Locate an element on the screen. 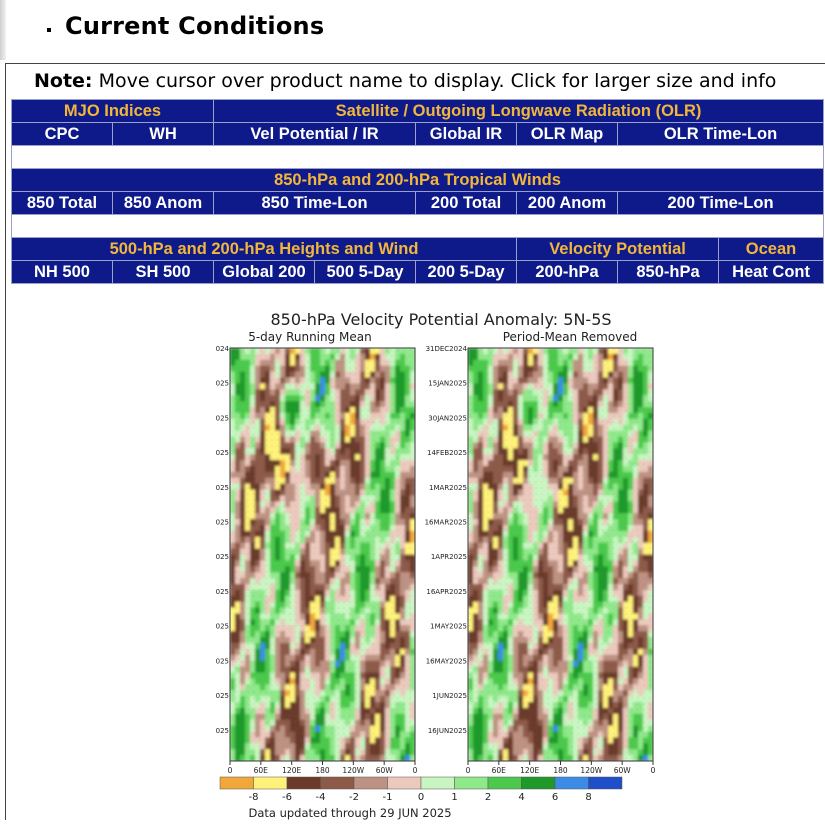  section-title: Current Conditions is located at coordinates (195, 26).